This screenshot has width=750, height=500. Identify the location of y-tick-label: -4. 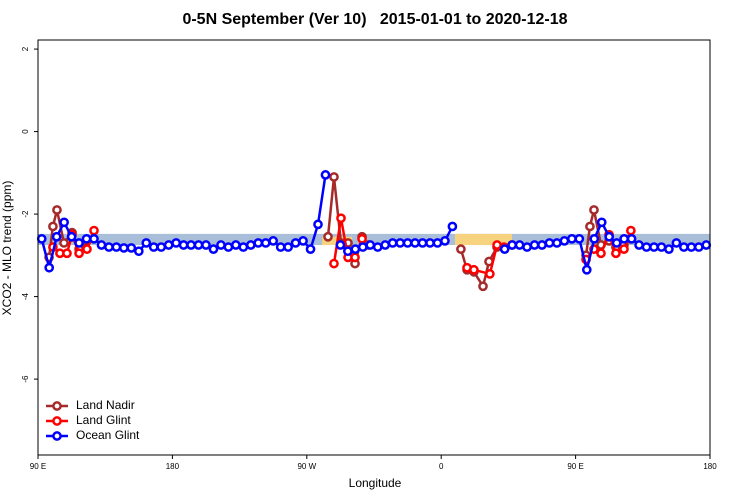
(25, 296).